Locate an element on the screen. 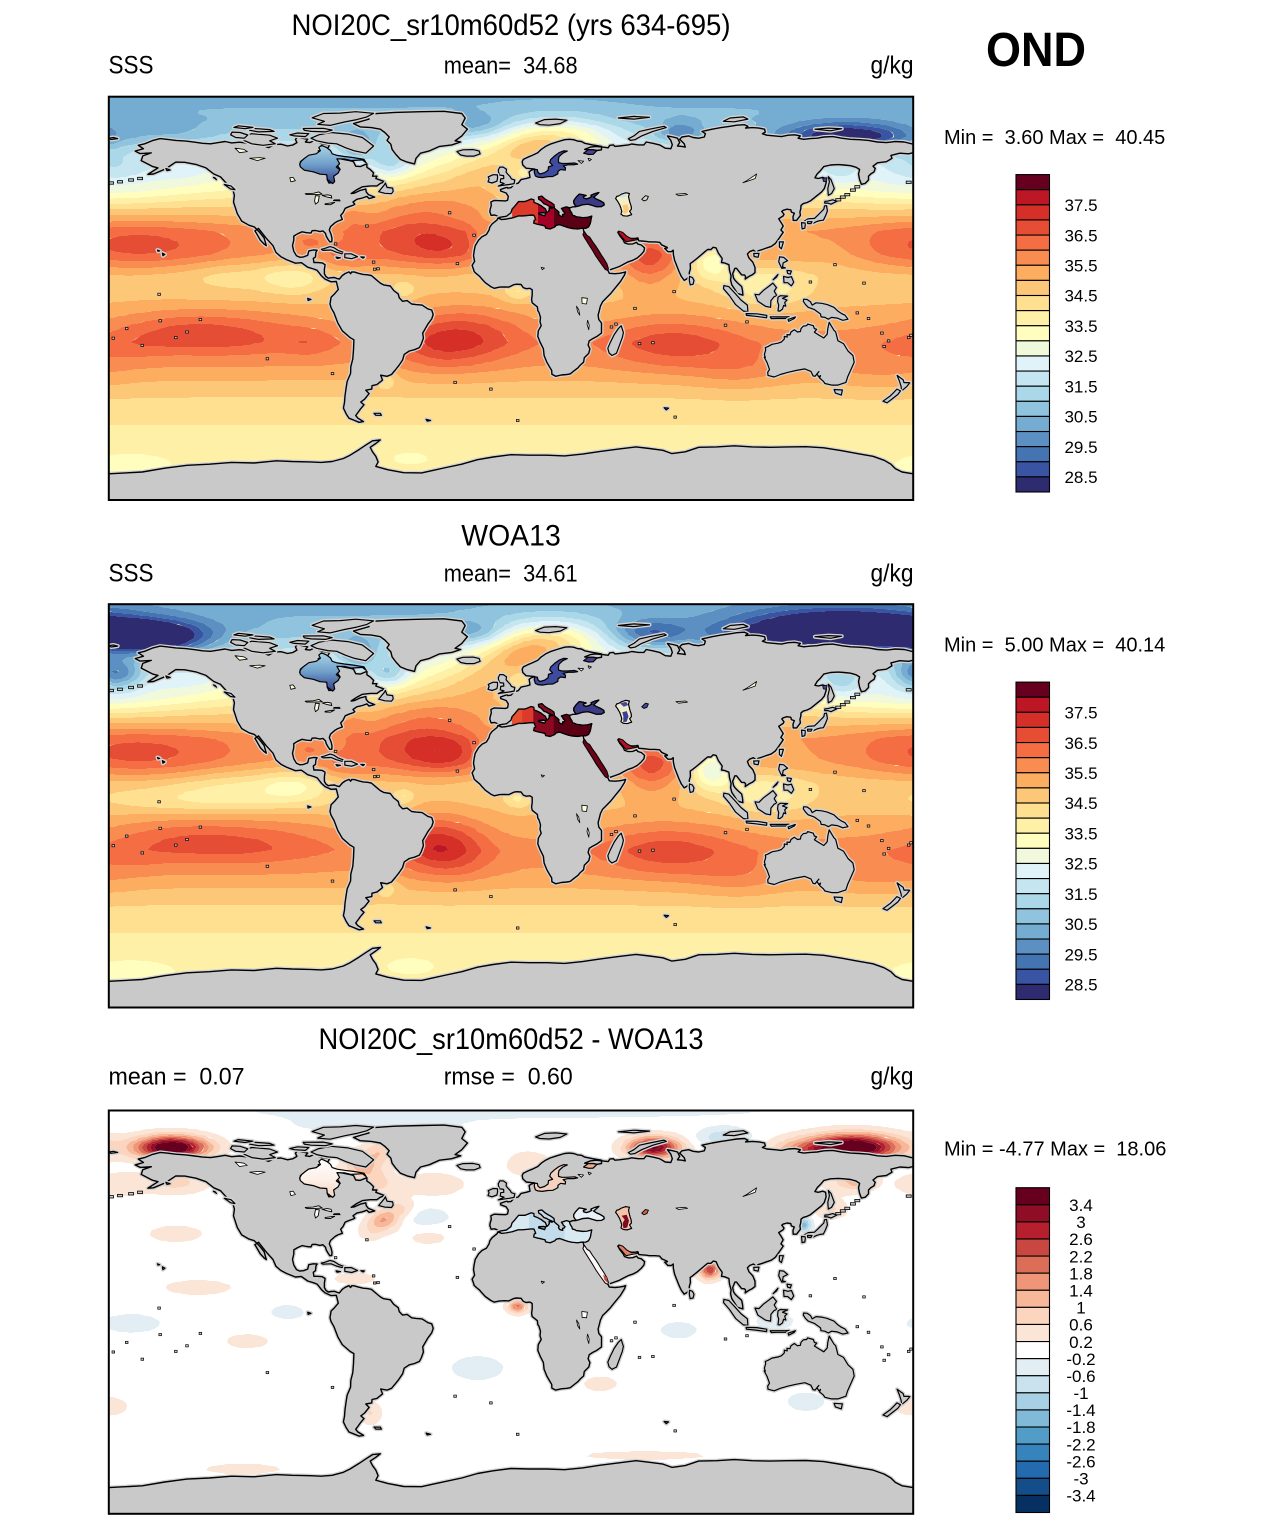 Image resolution: width=1285 pixels, height=1519 pixels. svg-text: 2.6 is located at coordinates (1081, 1239).